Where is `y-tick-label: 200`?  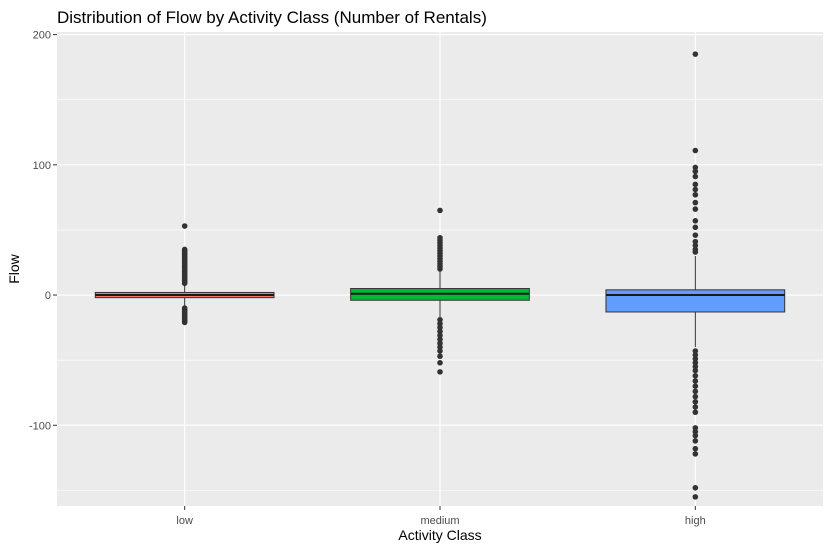 y-tick-label: 200 is located at coordinates (42, 36).